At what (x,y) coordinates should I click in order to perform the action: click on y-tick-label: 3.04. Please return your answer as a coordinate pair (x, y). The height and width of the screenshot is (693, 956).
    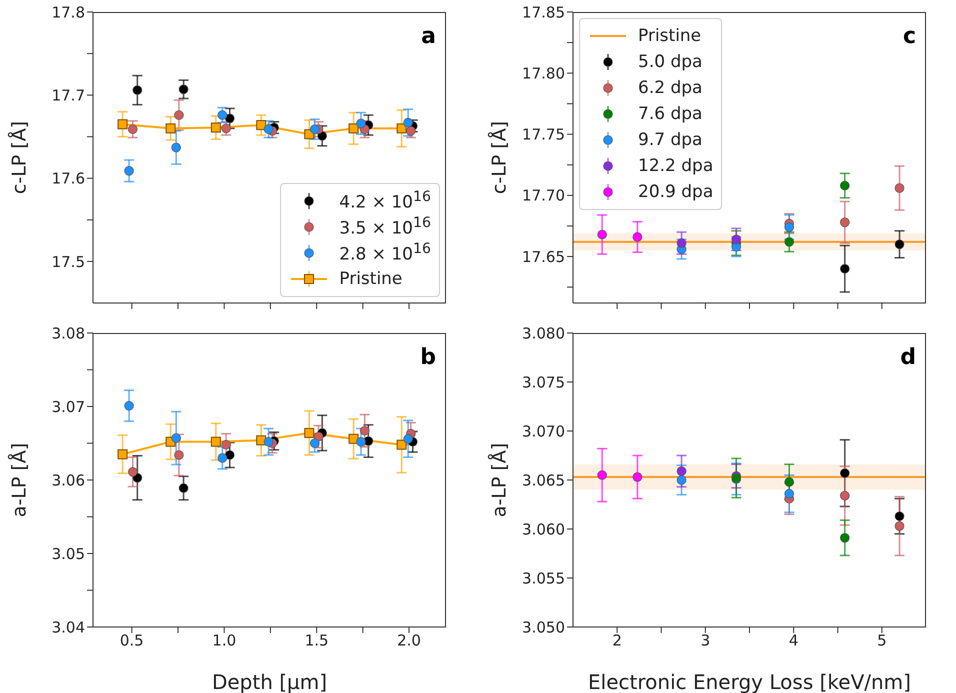
    Looking at the image, I should click on (68, 627).